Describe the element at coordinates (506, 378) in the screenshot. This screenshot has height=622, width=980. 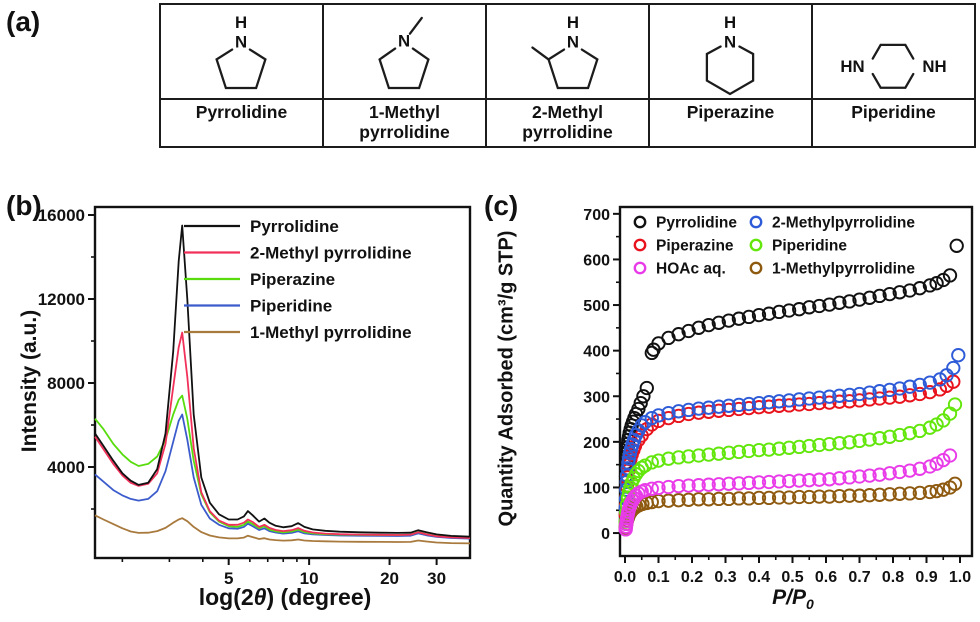
I see `isotherm-y-axis-title: Quantity Adsorbed (cm³/g STP)` at that location.